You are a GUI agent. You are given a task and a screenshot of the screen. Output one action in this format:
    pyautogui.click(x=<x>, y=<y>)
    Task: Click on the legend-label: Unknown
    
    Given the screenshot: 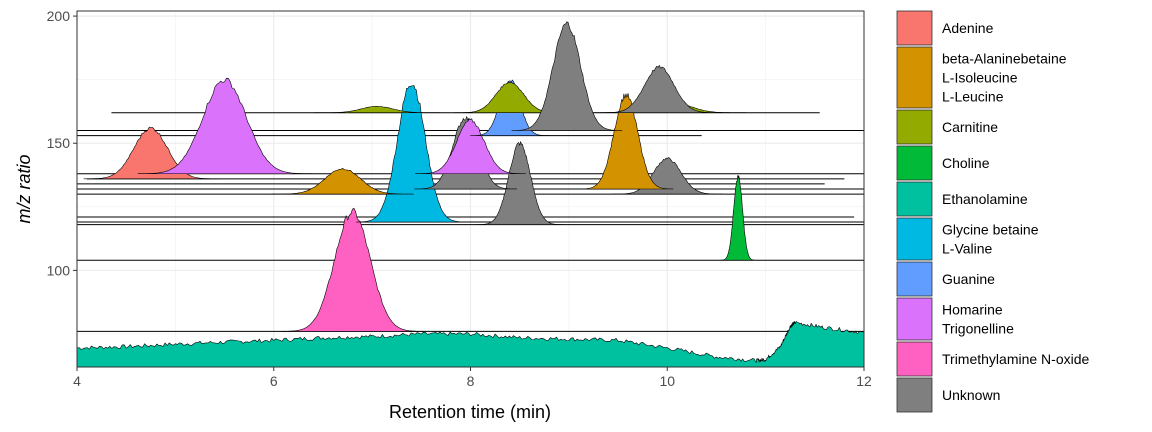 What is the action you would take?
    pyautogui.click(x=971, y=395)
    